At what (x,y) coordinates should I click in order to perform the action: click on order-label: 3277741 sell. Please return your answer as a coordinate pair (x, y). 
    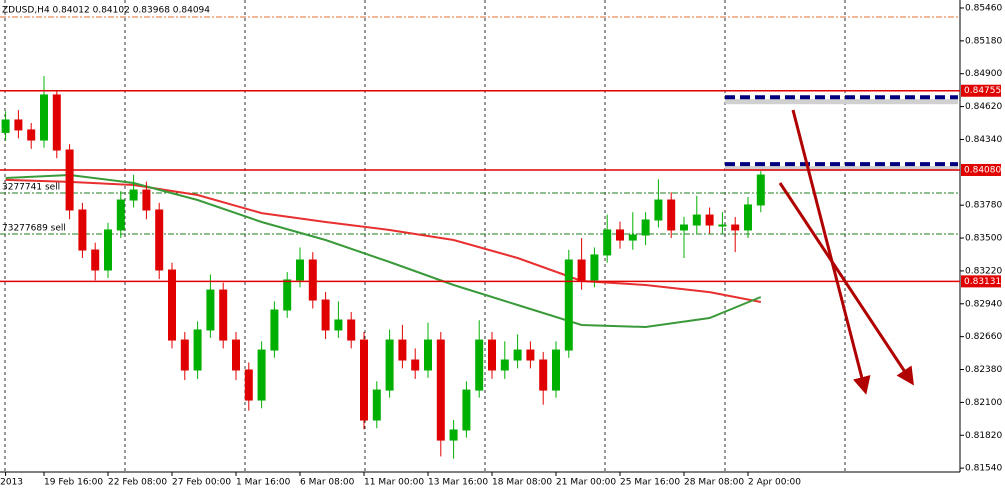
    Looking at the image, I should click on (31, 187).